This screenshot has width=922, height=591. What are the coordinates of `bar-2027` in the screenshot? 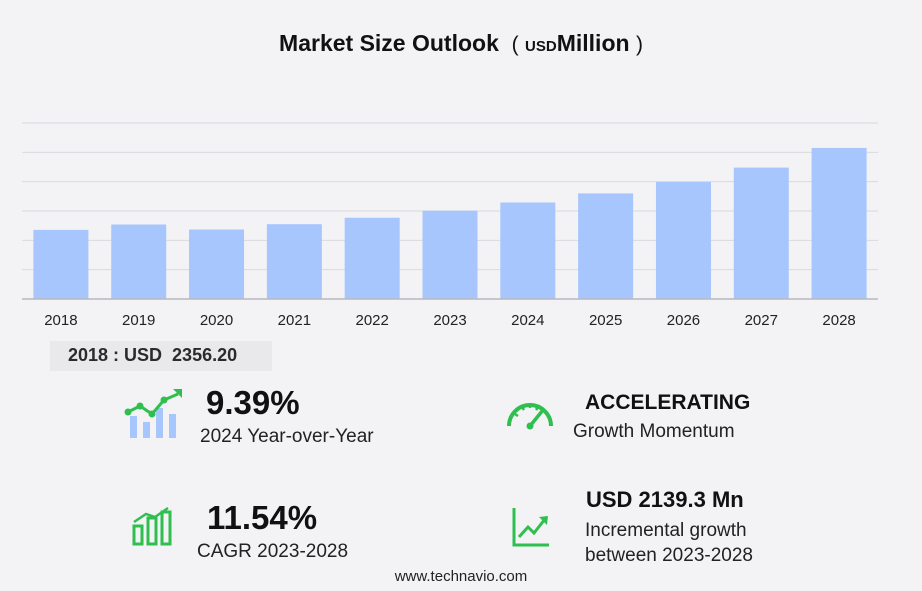 It's located at (761, 233).